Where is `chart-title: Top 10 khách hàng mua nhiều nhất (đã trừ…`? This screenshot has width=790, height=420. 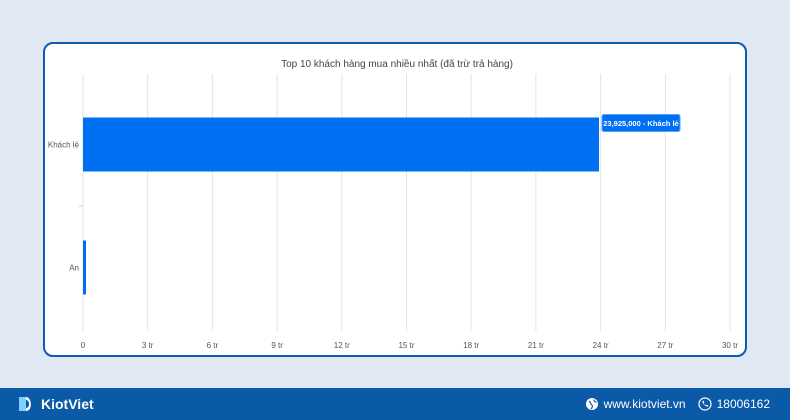 chart-title: Top 10 khách hàng mua nhiều nhất (đã trừ… is located at coordinates (397, 64).